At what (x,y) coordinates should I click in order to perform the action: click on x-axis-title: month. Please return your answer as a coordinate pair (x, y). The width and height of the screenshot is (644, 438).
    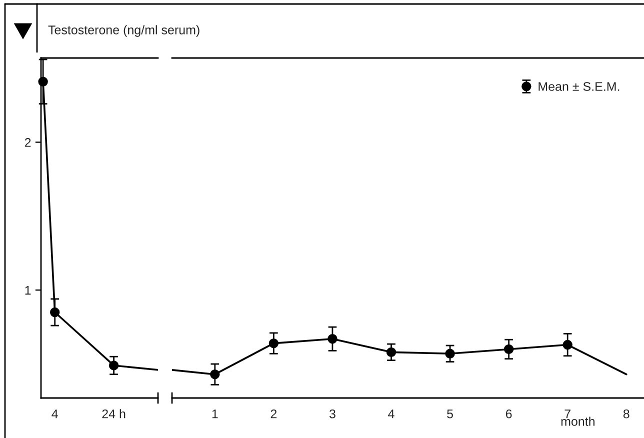
    Looking at the image, I should click on (577, 421).